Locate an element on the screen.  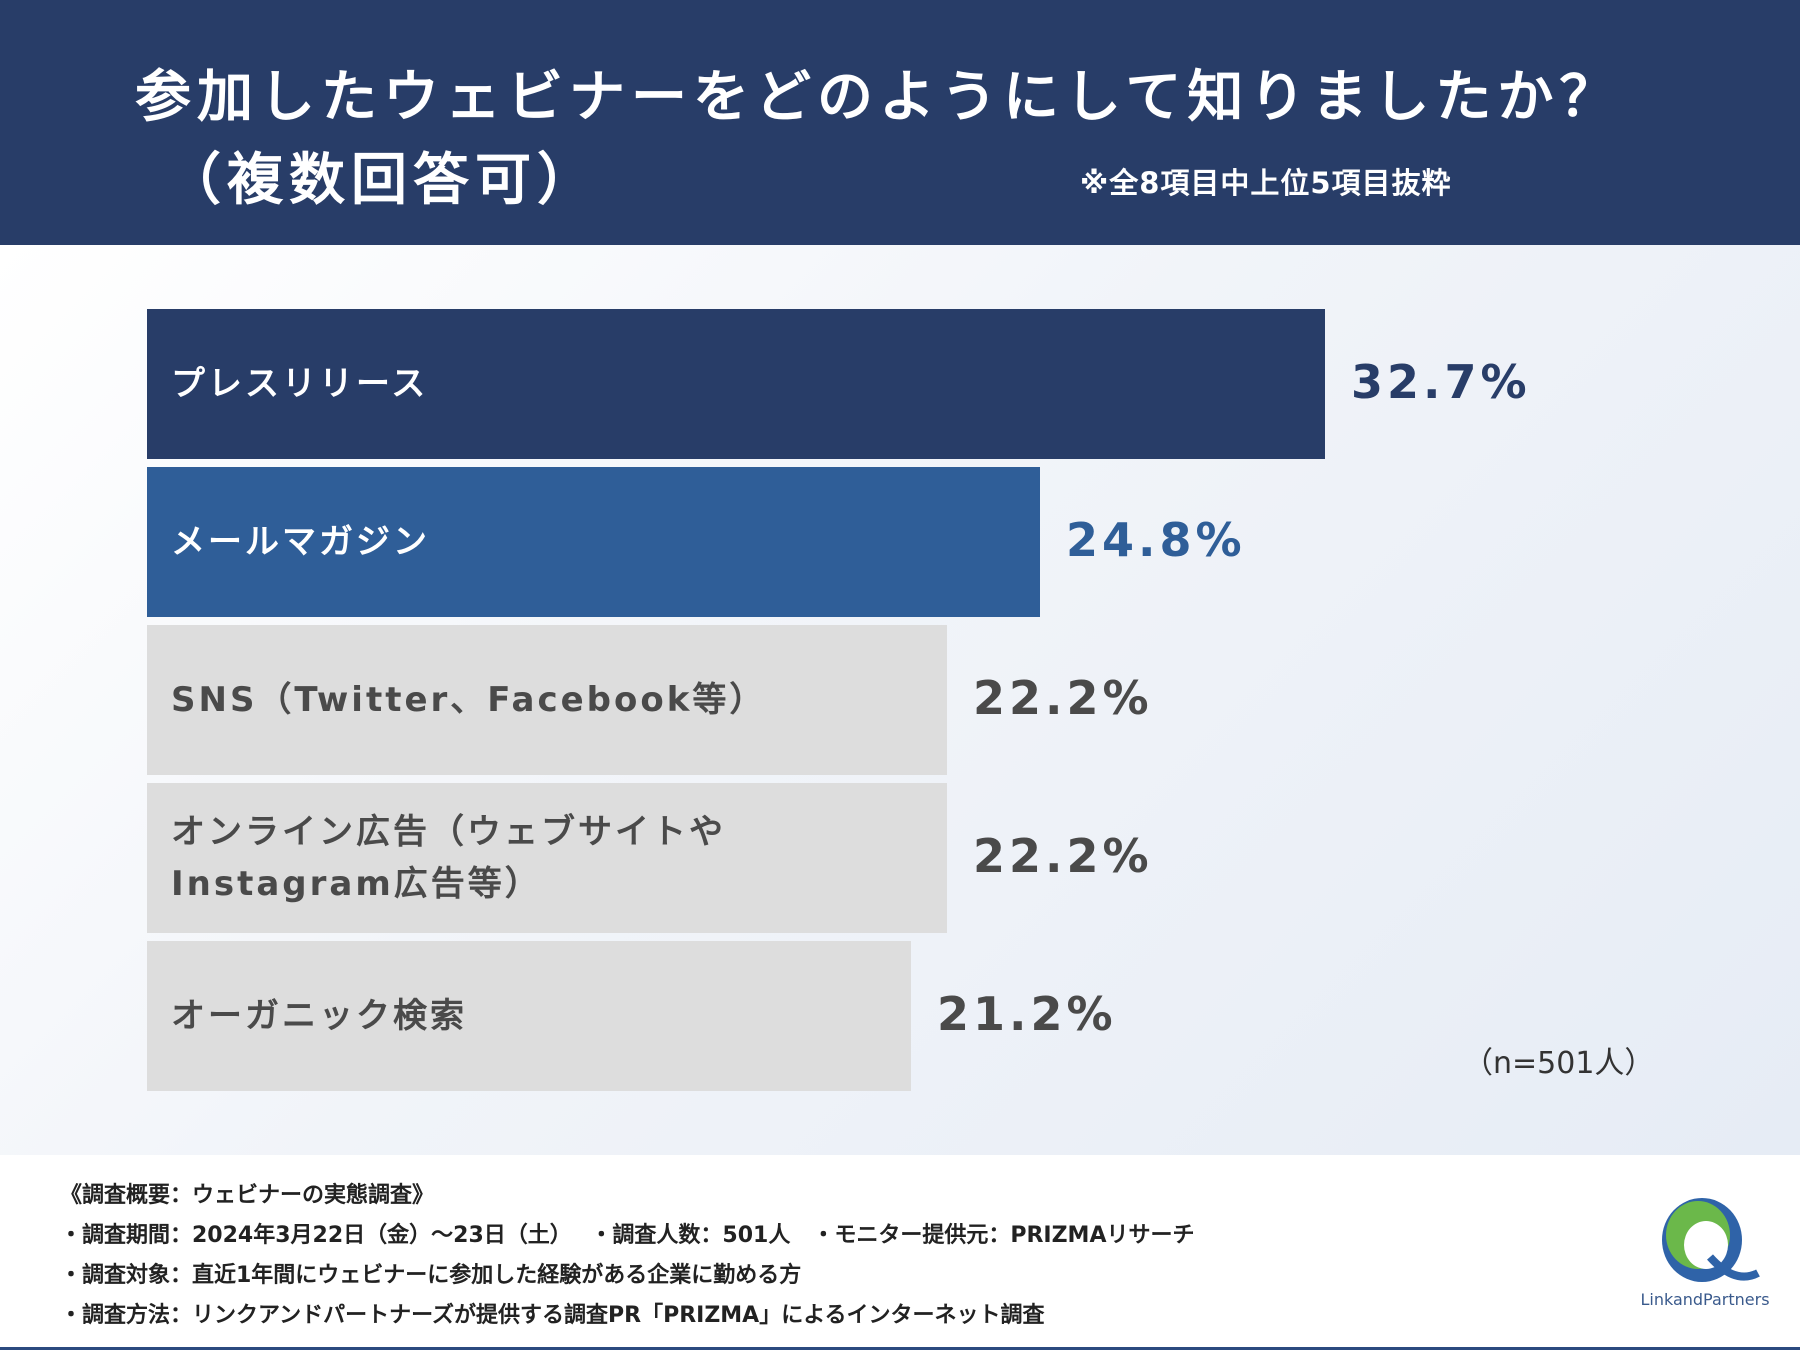
bar-3: SNS（Twitter、Facebook等） is located at coordinates (547, 700).